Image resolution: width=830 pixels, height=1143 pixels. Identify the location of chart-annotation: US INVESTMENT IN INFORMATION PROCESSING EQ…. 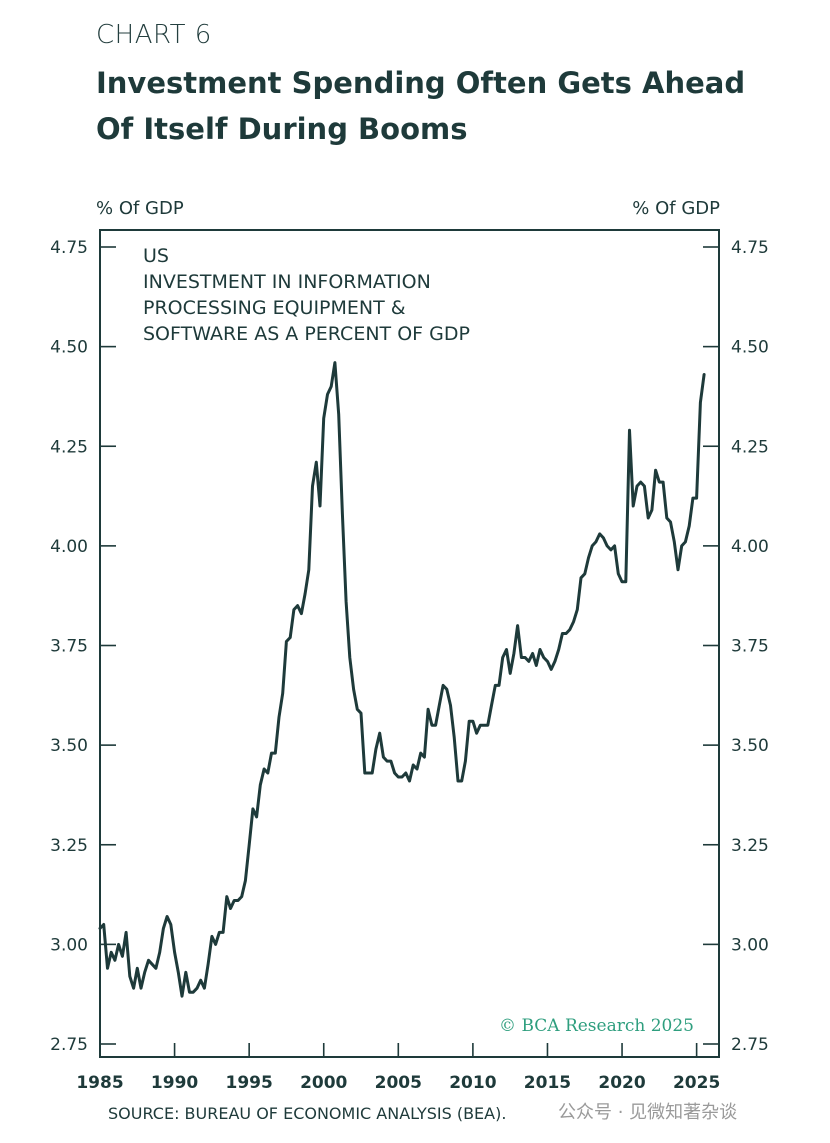
(306, 295).